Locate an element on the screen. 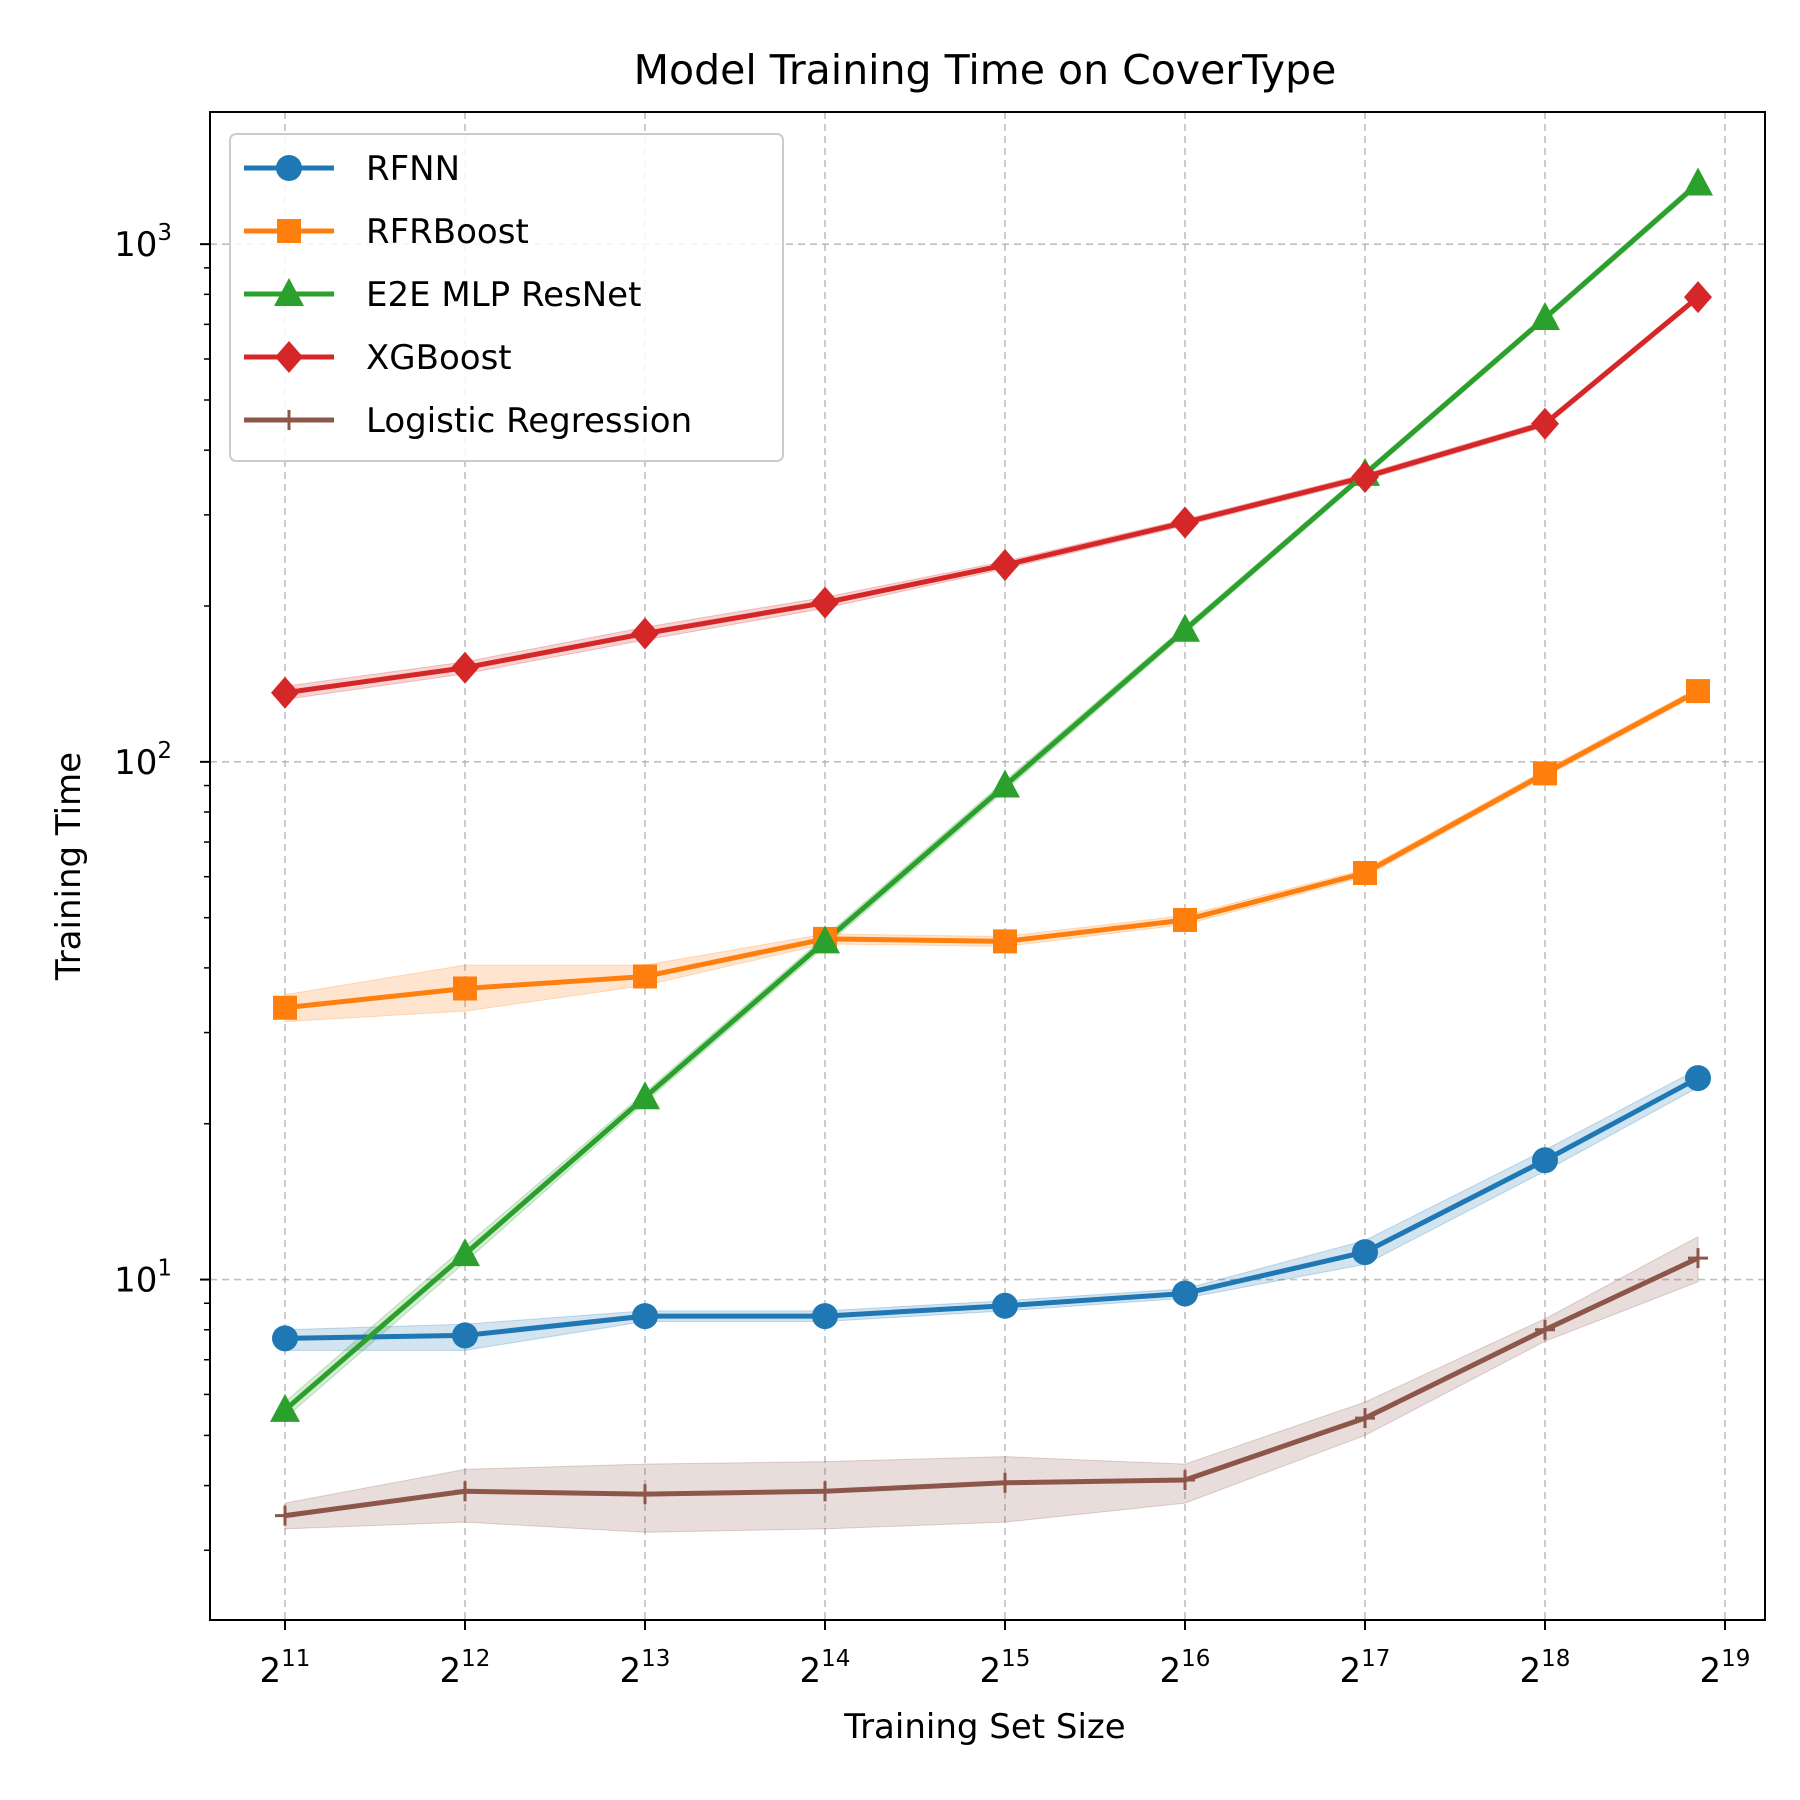 The width and height of the screenshot is (1800, 1800). logistic-regression-band is located at coordinates (991, 1384).